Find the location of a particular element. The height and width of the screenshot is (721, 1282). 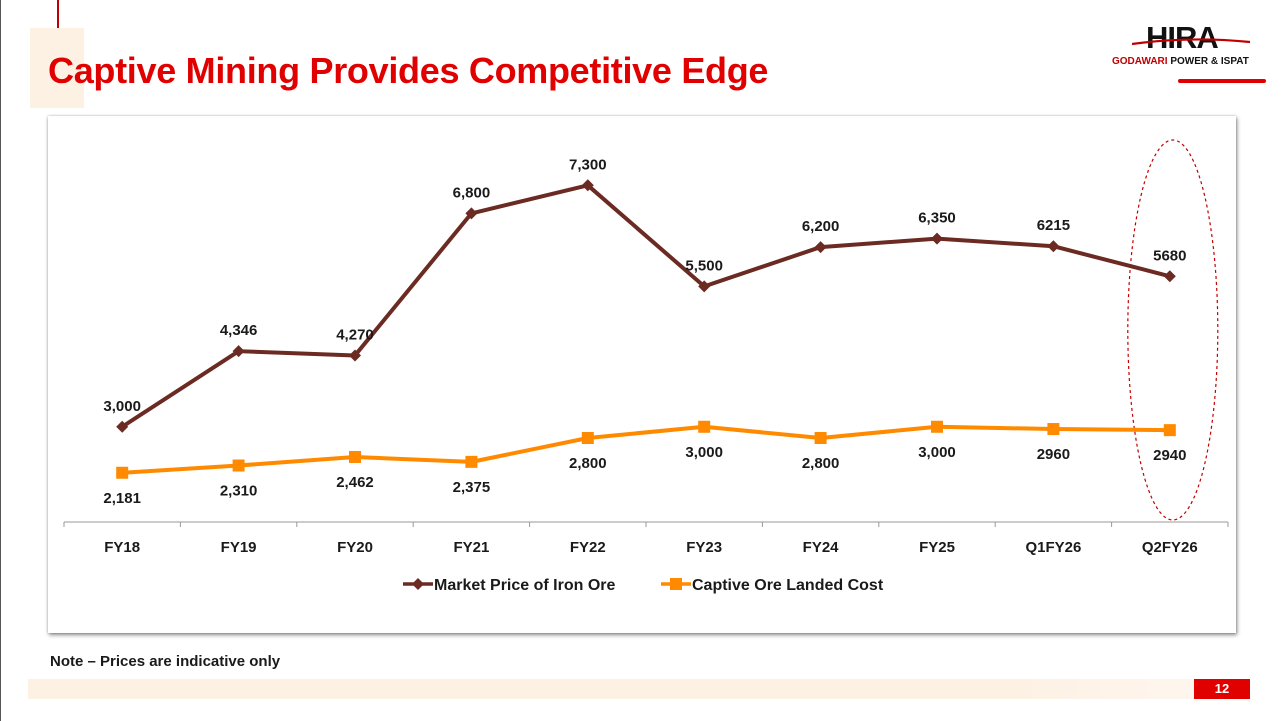

captive-cost-point-fy21 is located at coordinates (471, 461).